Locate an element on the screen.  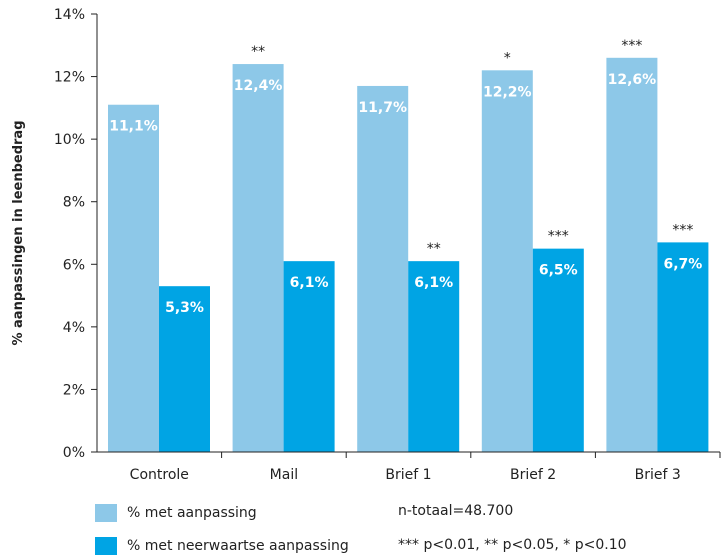
x-tick-label: Brief 3 is located at coordinates (658, 475).